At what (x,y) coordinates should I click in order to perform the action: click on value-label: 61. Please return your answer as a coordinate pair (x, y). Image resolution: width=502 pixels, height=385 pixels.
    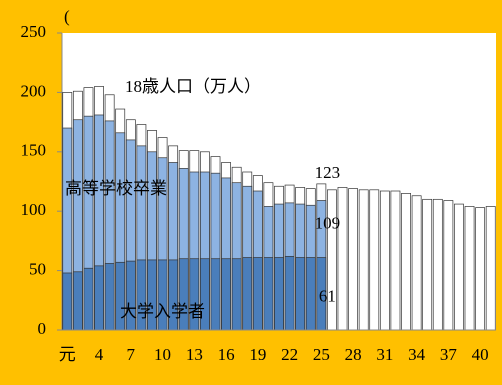
    Looking at the image, I should click on (327, 295).